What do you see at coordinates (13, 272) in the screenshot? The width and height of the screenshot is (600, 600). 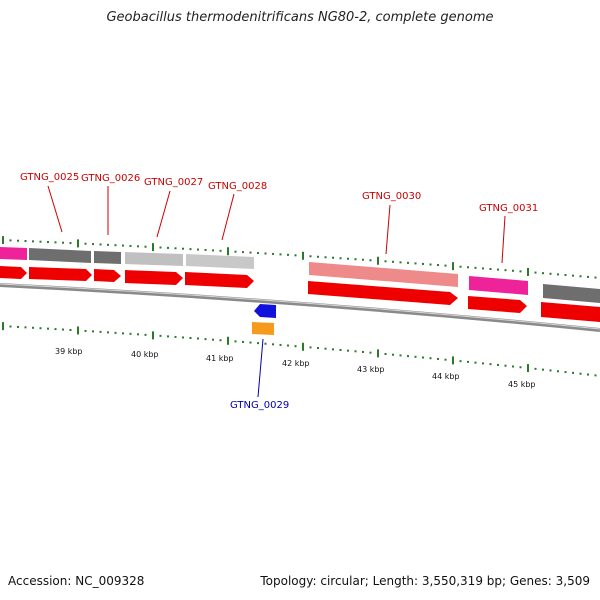 I see `cds-arrow-left` at bounding box center [13, 272].